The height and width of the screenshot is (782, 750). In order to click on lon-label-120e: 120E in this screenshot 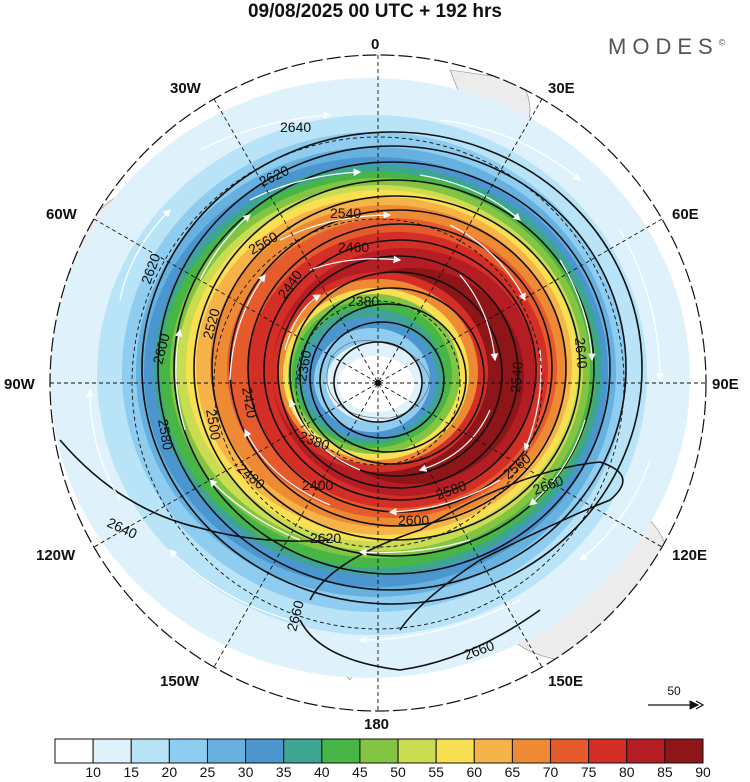, I will do `click(690, 555)`.